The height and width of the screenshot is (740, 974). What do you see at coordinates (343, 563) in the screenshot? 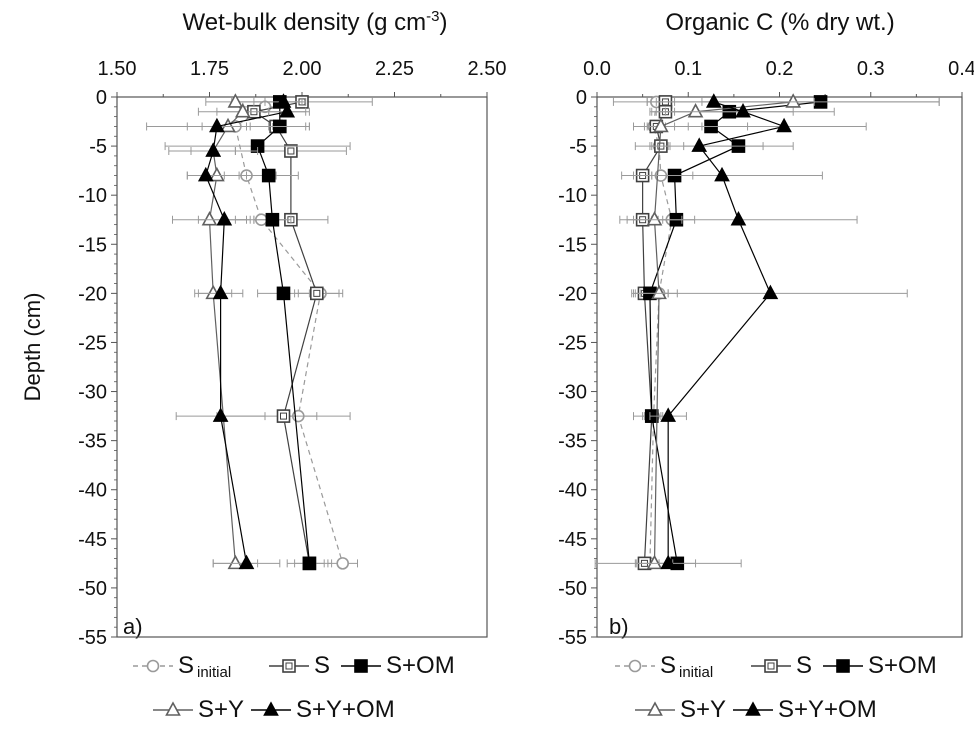
I see `data-point-si` at bounding box center [343, 563].